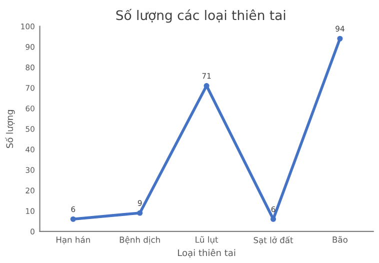 This screenshot has width=379, height=263. I want to click on x-tick-label: Lũ lụt, so click(207, 240).